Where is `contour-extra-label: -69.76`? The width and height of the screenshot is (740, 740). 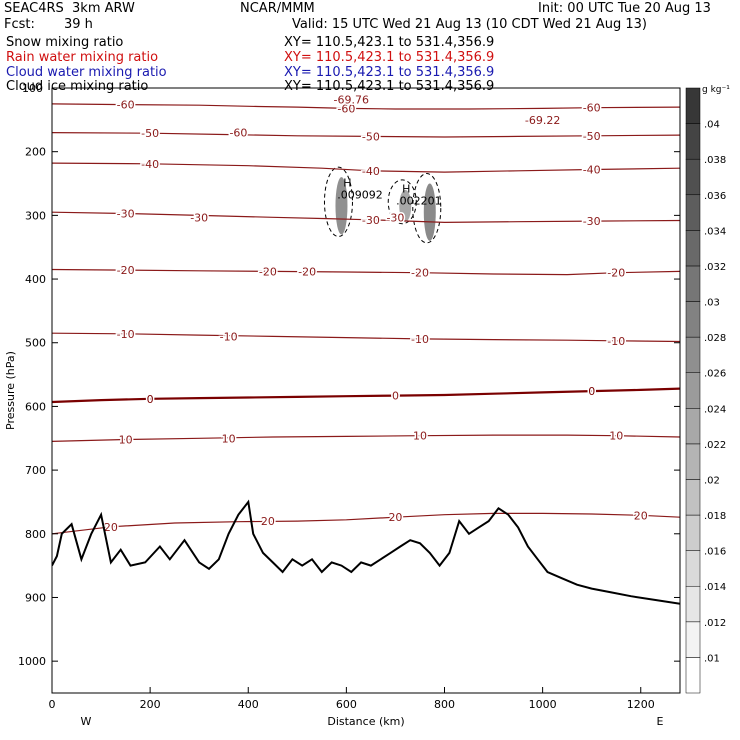
contour-extra-label: -69.76 is located at coordinates (351, 99).